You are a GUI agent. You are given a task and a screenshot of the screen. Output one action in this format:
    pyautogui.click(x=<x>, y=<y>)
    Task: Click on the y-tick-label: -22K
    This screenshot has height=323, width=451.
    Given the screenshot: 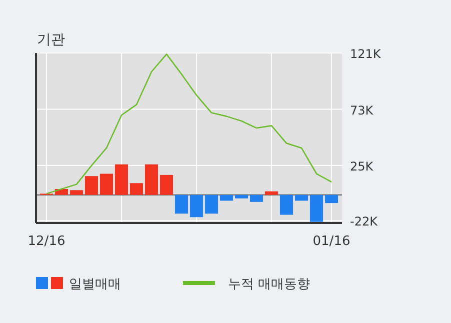 What is the action you would take?
    pyautogui.click(x=364, y=221)
    